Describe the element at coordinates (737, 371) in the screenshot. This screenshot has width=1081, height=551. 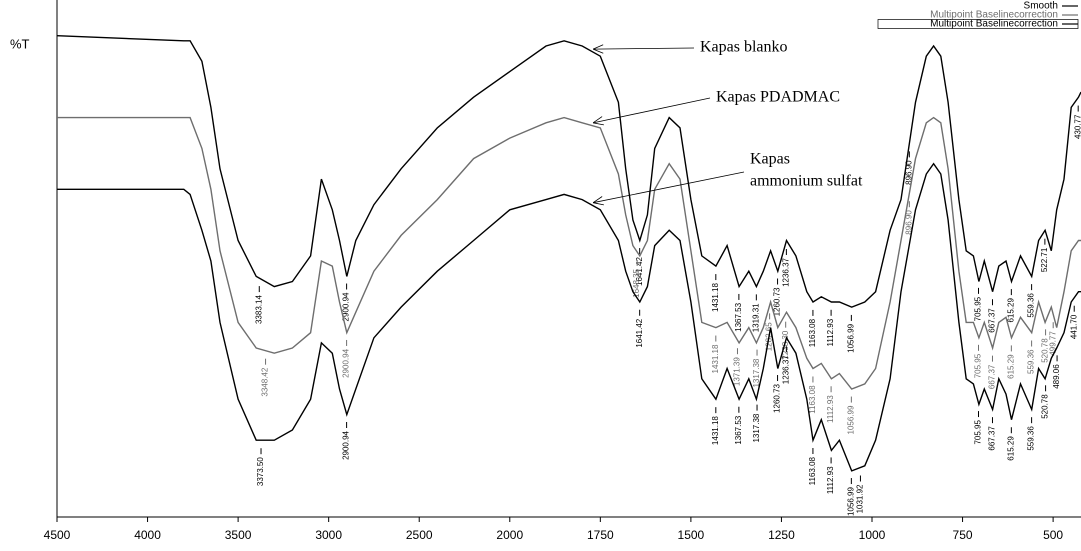
I see `peak-label: 1371.39` at that location.